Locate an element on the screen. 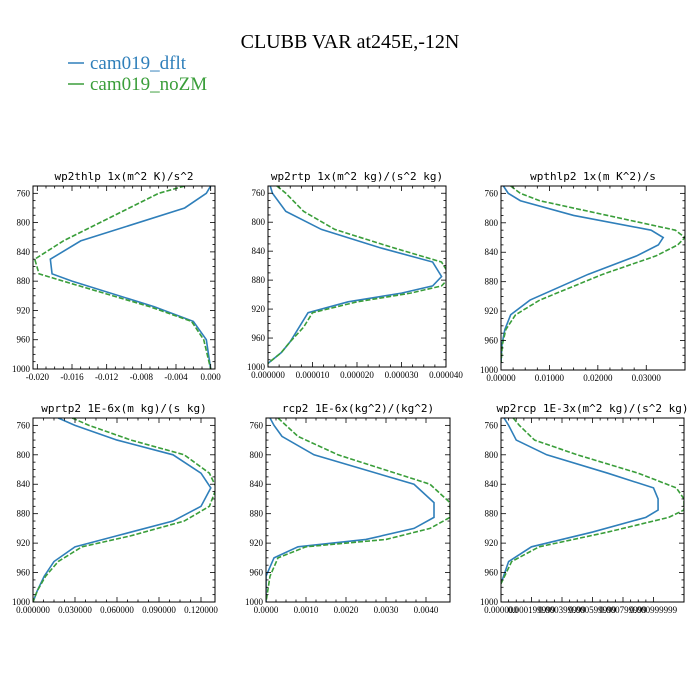 This screenshot has width=700, height=700. legend: cam019_dflt cam019_noZM is located at coordinates (137, 74).